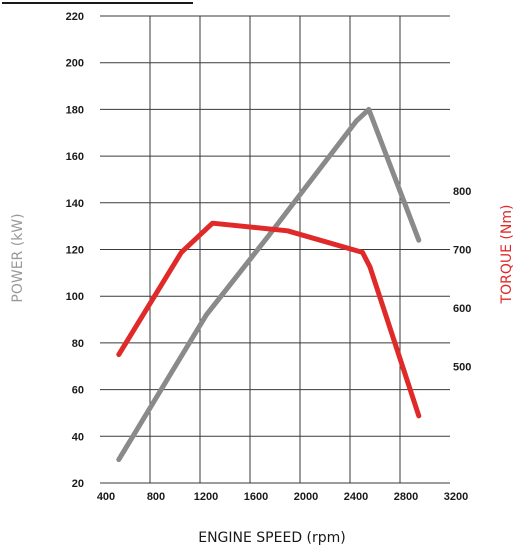  What do you see at coordinates (78, 391) in the screenshot?
I see `left-y-tick-label: 60` at bounding box center [78, 391].